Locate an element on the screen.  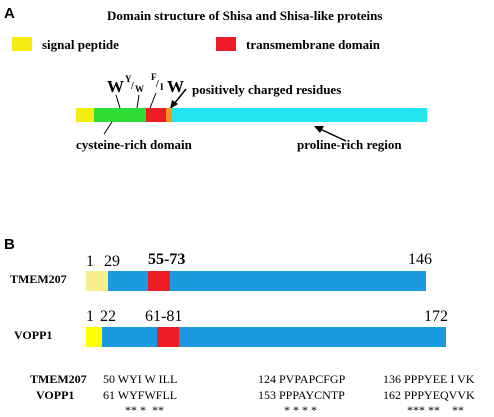
domain-charged is located at coordinates (169, 115).